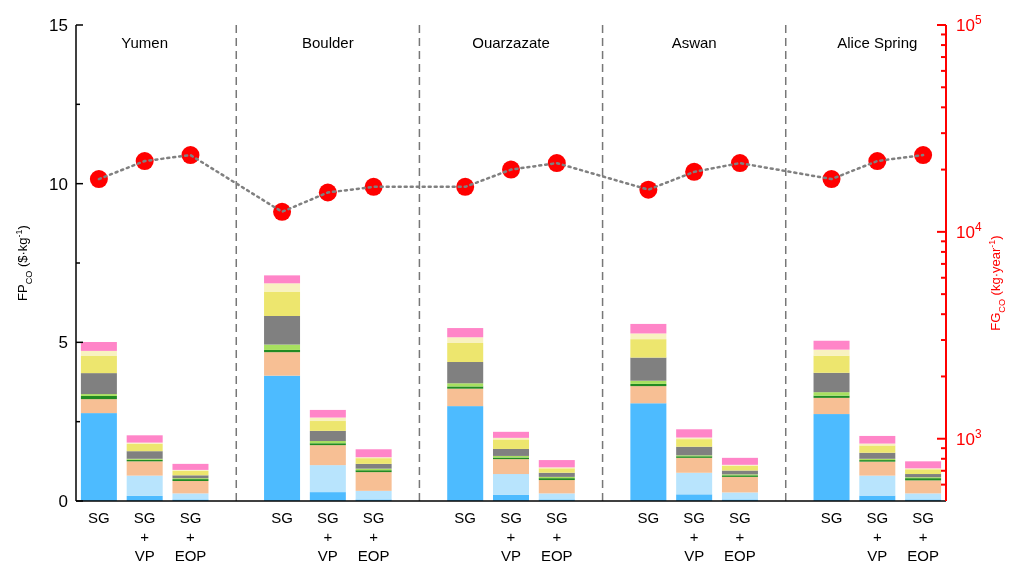 This screenshot has height=565, width=1011. I want to click on y-tick-label: 15, so click(58, 25).